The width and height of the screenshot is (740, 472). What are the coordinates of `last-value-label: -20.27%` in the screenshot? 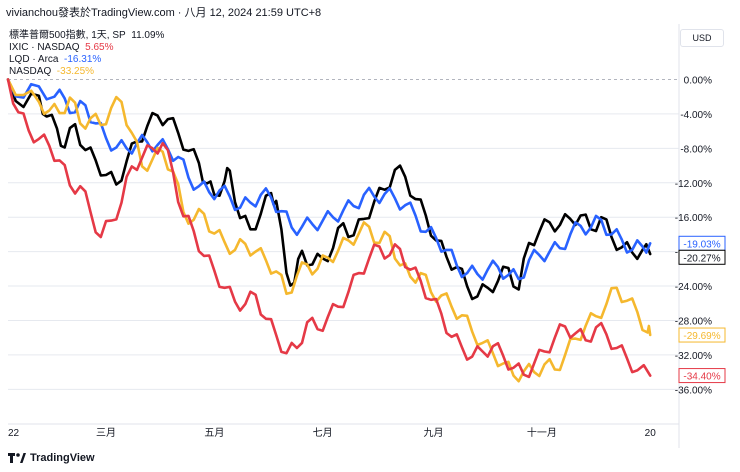 It's located at (701, 258).